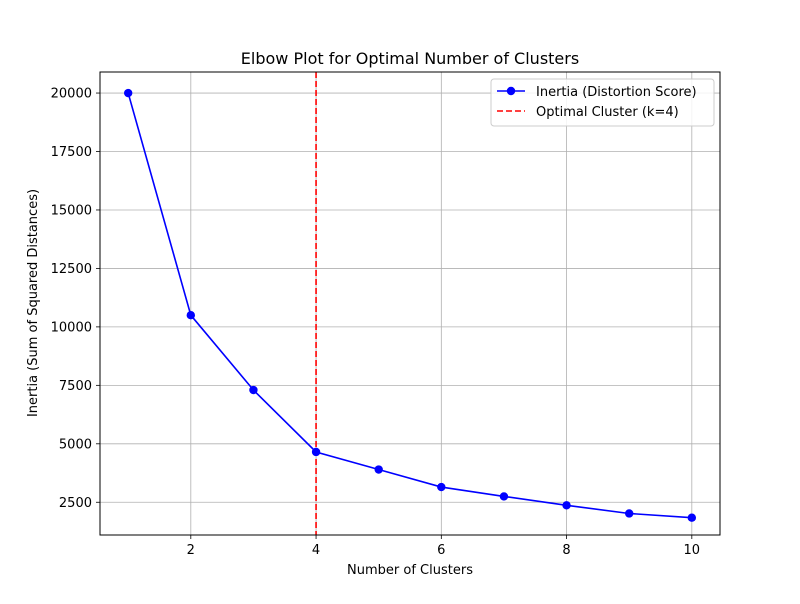 This screenshot has width=800, height=604. Describe the element at coordinates (71, 210) in the screenshot. I see `y-tick-label: 15000` at that location.